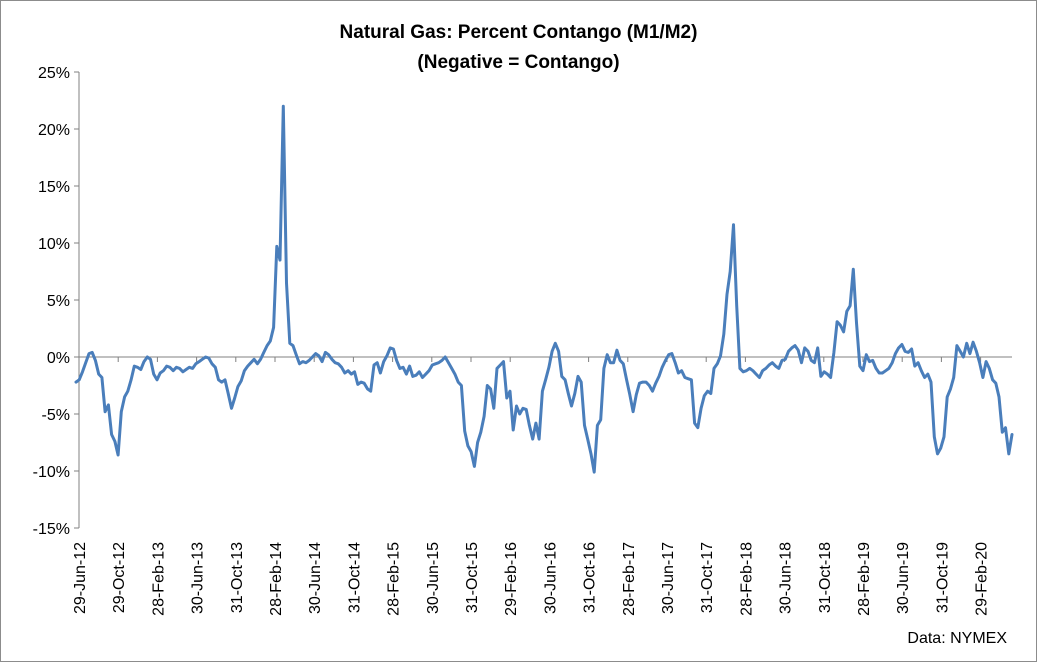 Image resolution: width=1037 pixels, height=662 pixels. I want to click on x-tick-label: 31-Oct-17, so click(707, 577).